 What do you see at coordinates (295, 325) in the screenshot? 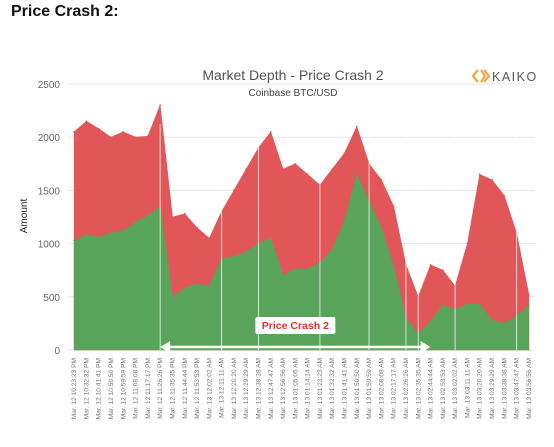
I see `annotation-label-box` at bounding box center [295, 325].